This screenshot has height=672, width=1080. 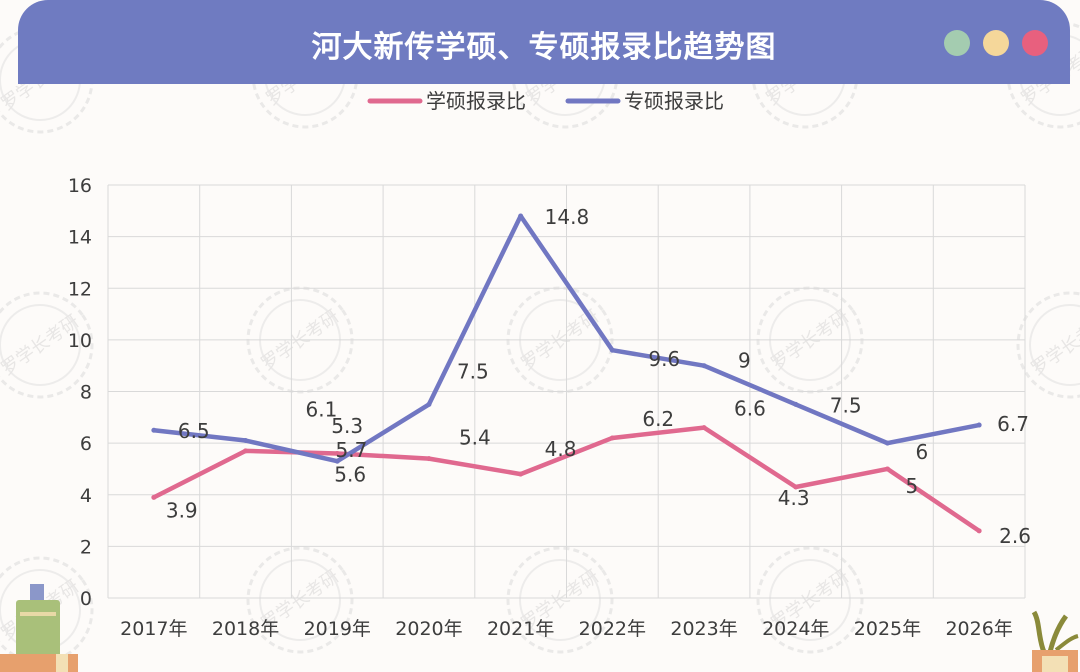 I want to click on x-tick-label: 2017年, so click(x=153, y=629).